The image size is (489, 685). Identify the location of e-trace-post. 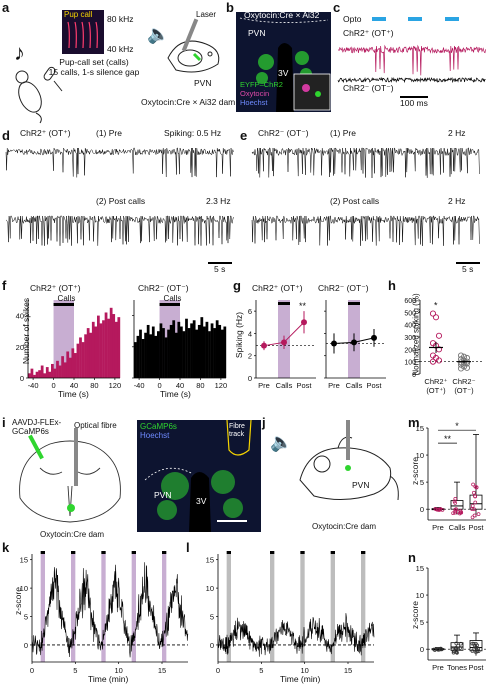
(365, 230).